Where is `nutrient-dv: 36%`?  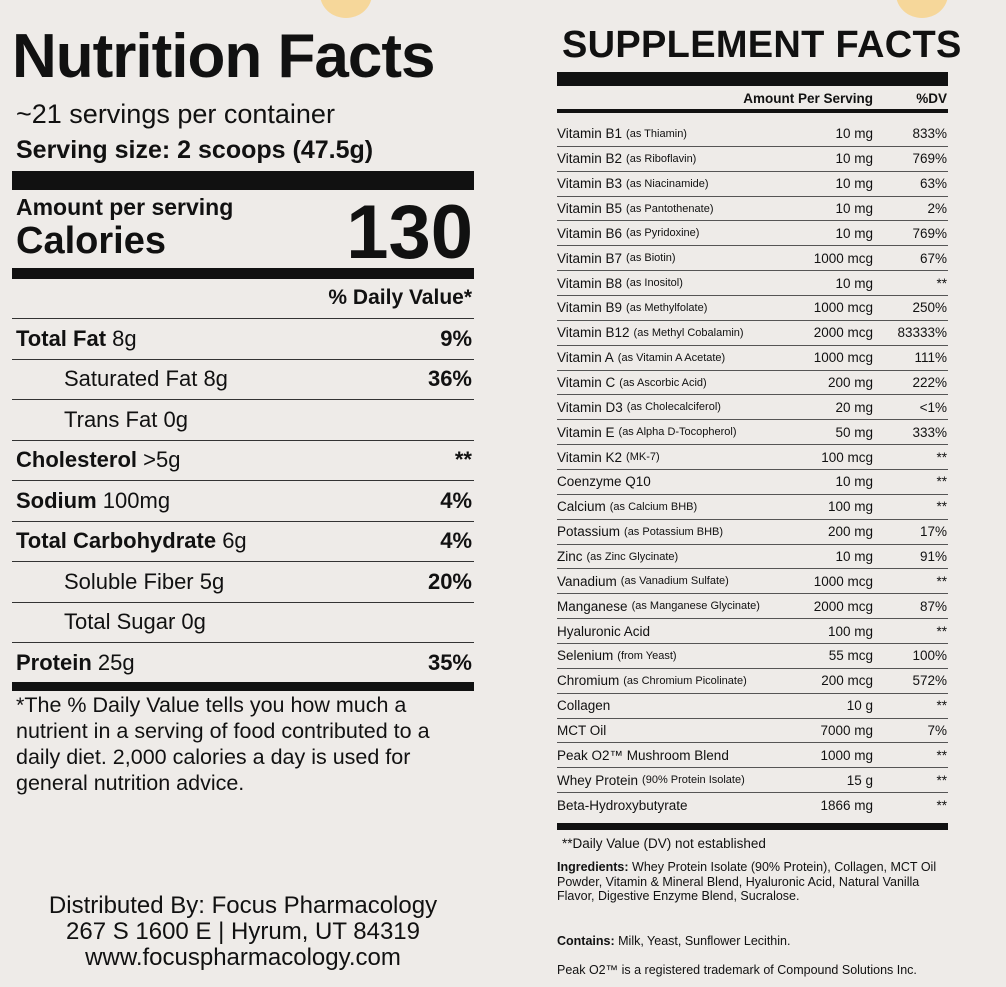
nutrient-dv: 36% is located at coordinates (449, 379).